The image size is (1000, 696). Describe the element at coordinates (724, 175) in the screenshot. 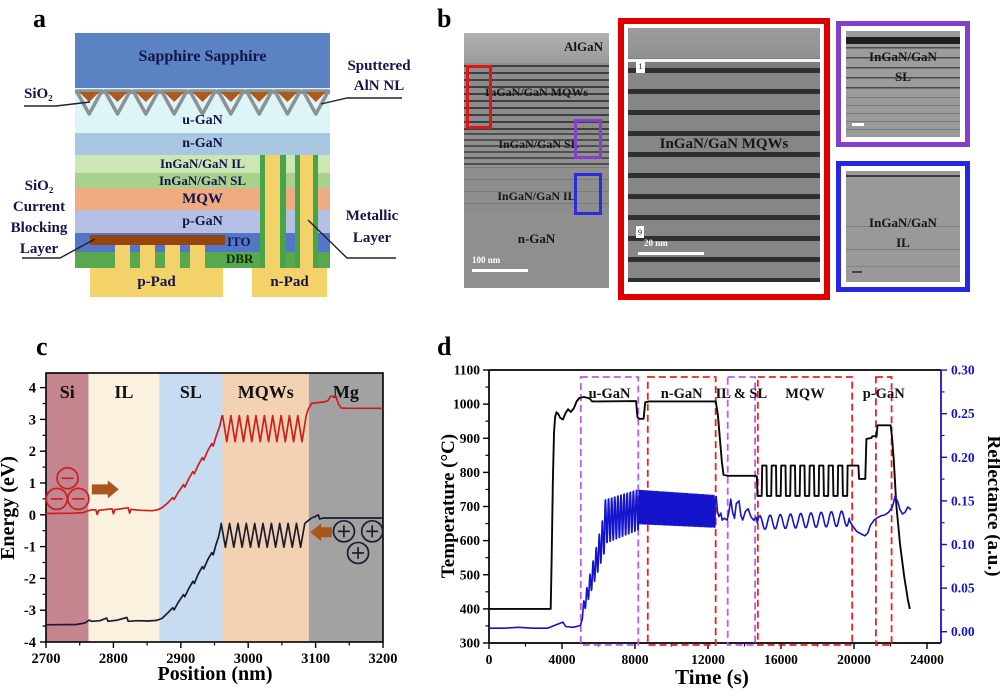

I see `tem-qw-stripes` at that location.